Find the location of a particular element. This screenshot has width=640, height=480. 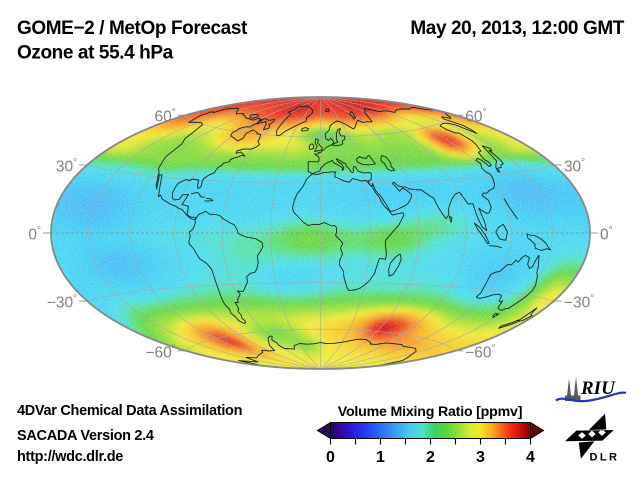

svg-text: DLR is located at coordinates (605, 458).